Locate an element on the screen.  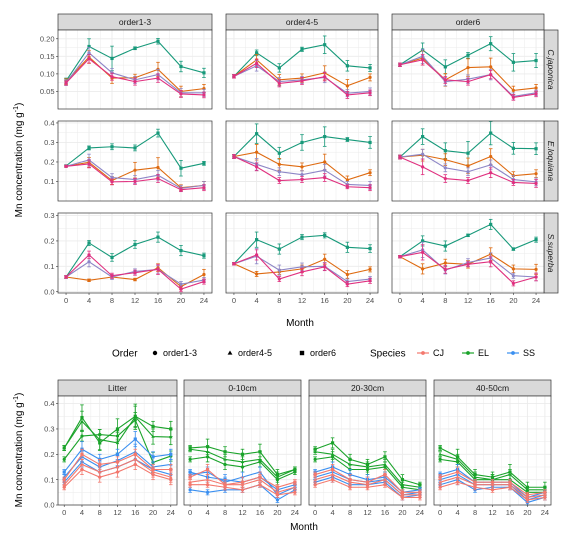
legend-species-key-point is located at coordinates (423, 353).